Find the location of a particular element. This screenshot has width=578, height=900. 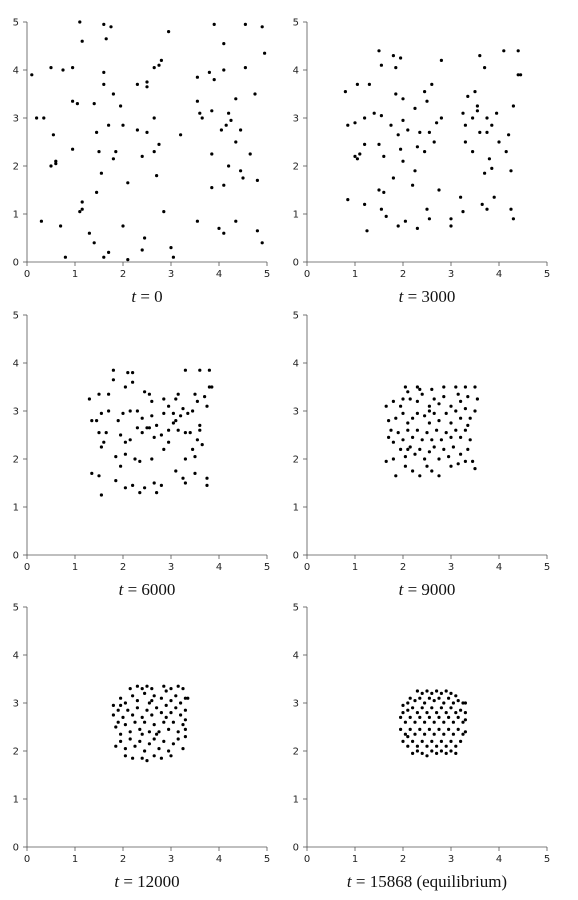

y-tick-label: 4 is located at coordinates (296, 364).